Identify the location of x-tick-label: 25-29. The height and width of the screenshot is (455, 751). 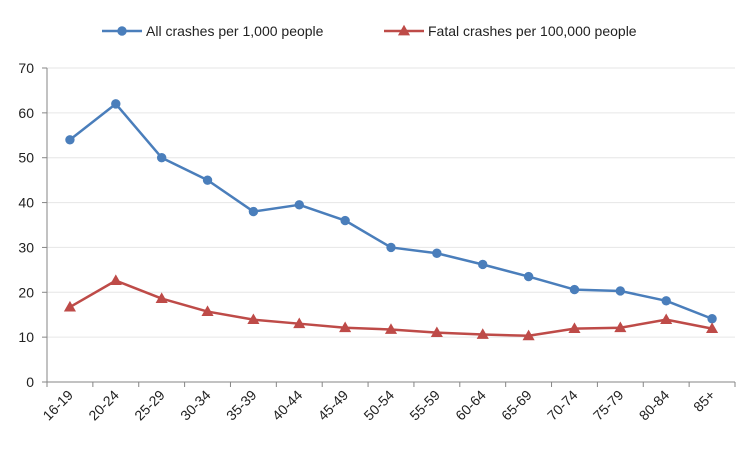
(149, 405).